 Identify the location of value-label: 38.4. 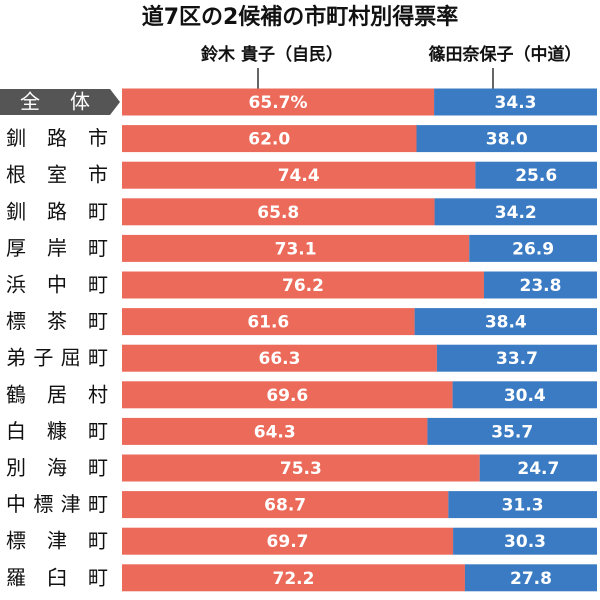
(506, 323).